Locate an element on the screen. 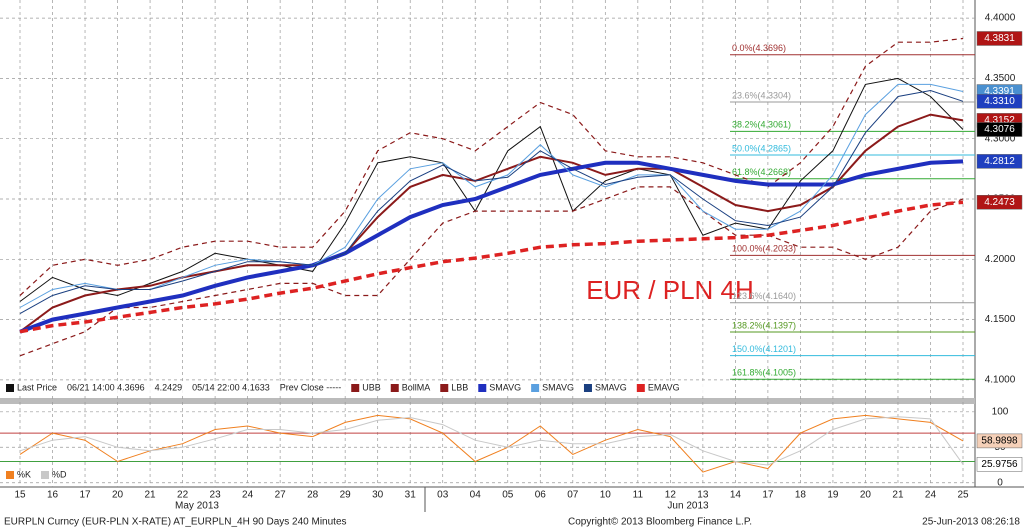 The height and width of the screenshot is (530, 1024). x-tick-label: 13 is located at coordinates (703, 495).